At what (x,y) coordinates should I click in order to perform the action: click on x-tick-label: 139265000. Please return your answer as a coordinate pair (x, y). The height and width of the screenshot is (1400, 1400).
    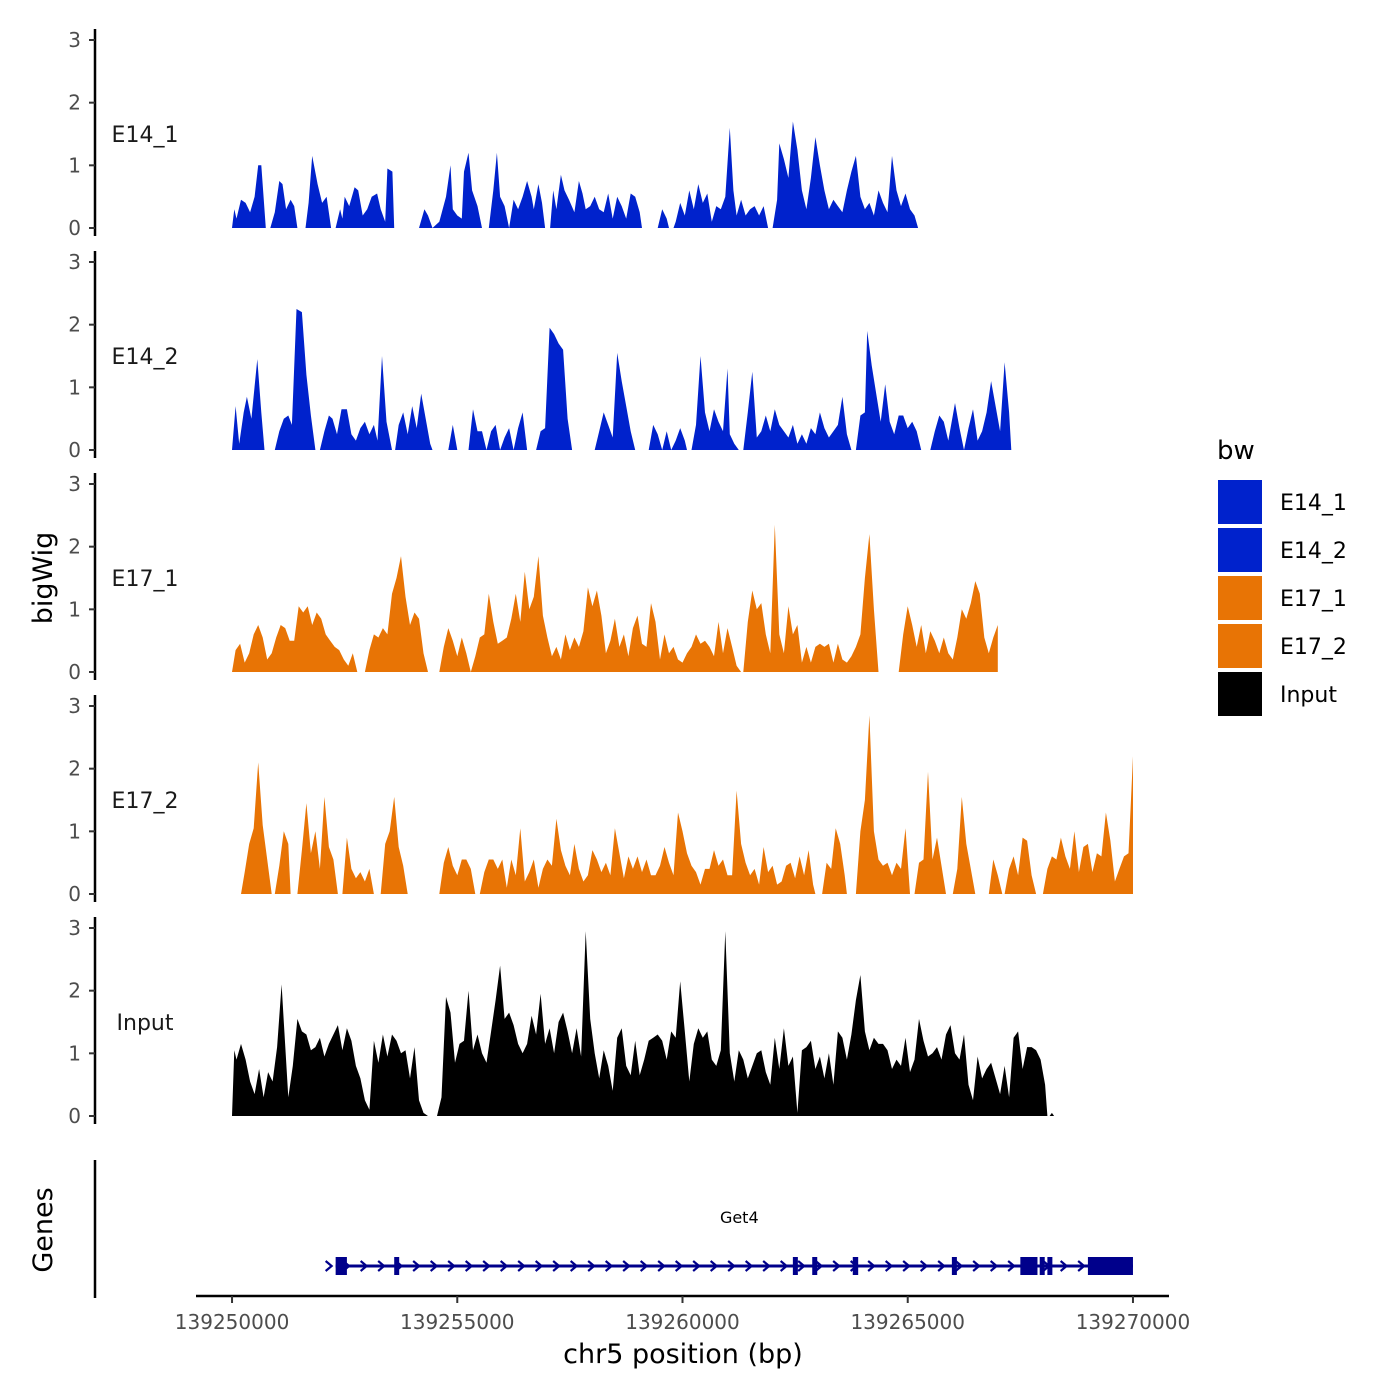
    Looking at the image, I should click on (907, 1322).